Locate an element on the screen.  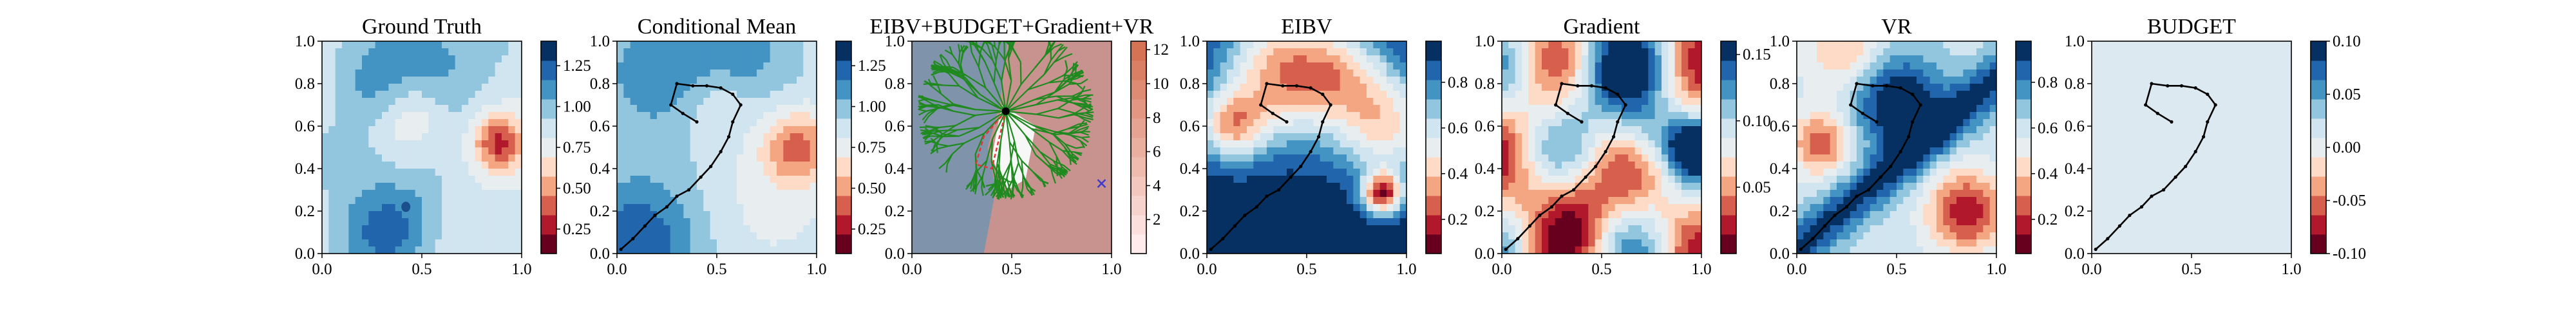
heatmap-field is located at coordinates (1012, 139).